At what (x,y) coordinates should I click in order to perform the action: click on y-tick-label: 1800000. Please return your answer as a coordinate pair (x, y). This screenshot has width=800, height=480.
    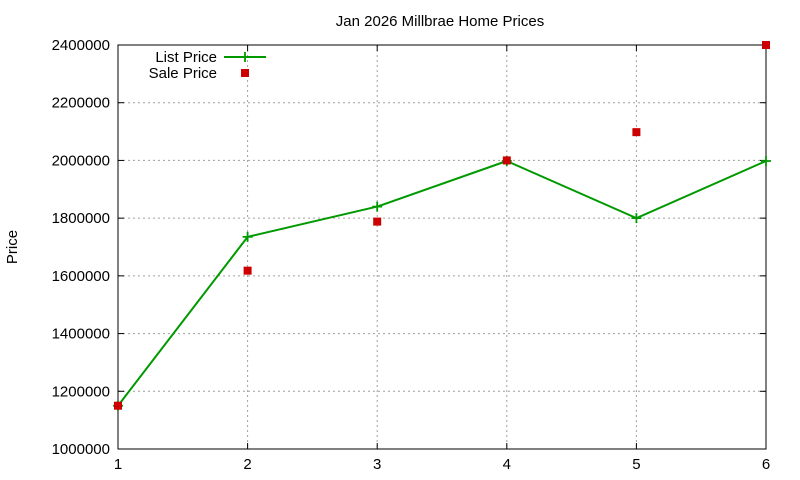
    Looking at the image, I should click on (81, 218).